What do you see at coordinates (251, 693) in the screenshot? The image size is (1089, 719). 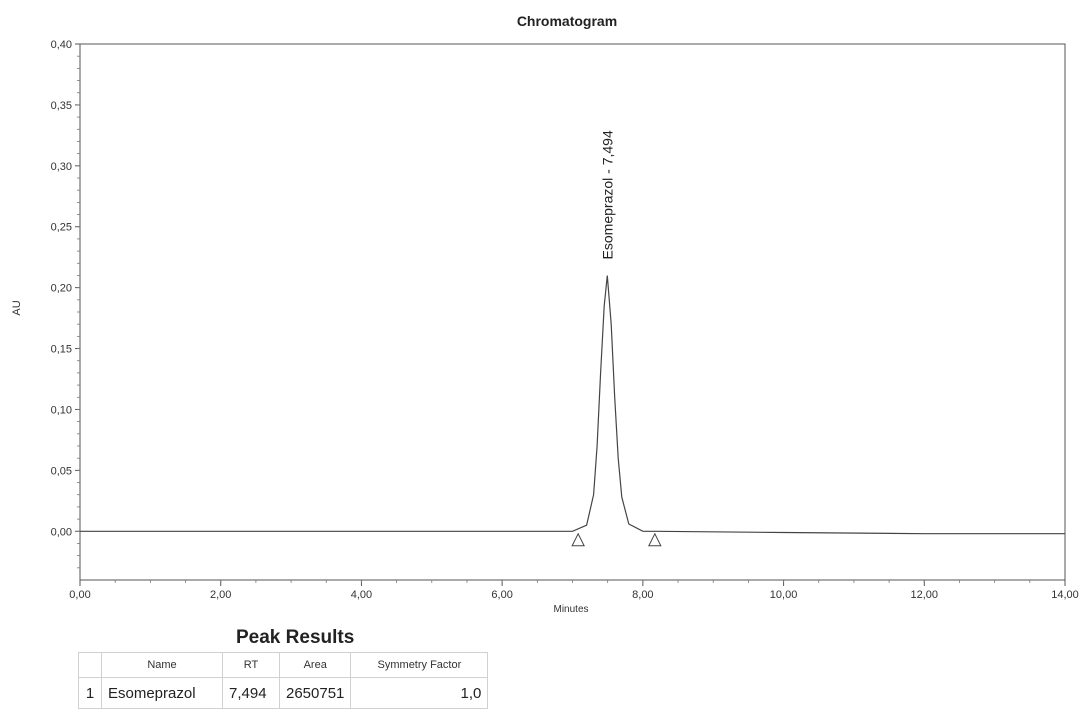 I see `row-rt: 7,494` at bounding box center [251, 693].